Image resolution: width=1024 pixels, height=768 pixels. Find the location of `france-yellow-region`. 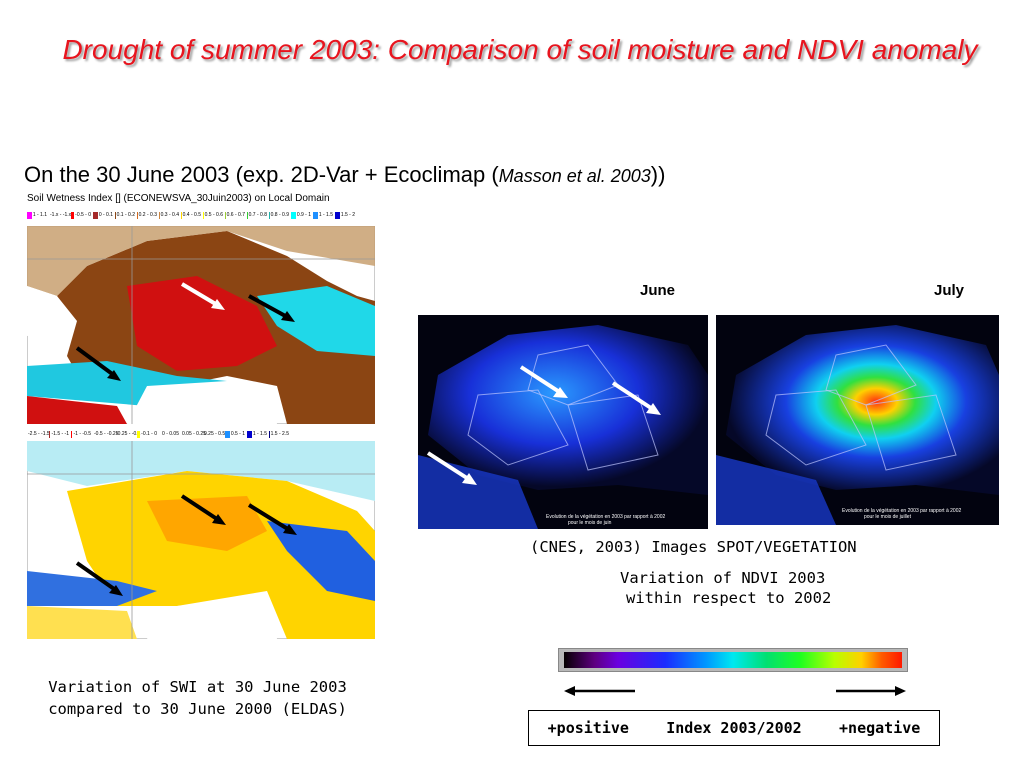

france-yellow-region is located at coordinates (221, 555).